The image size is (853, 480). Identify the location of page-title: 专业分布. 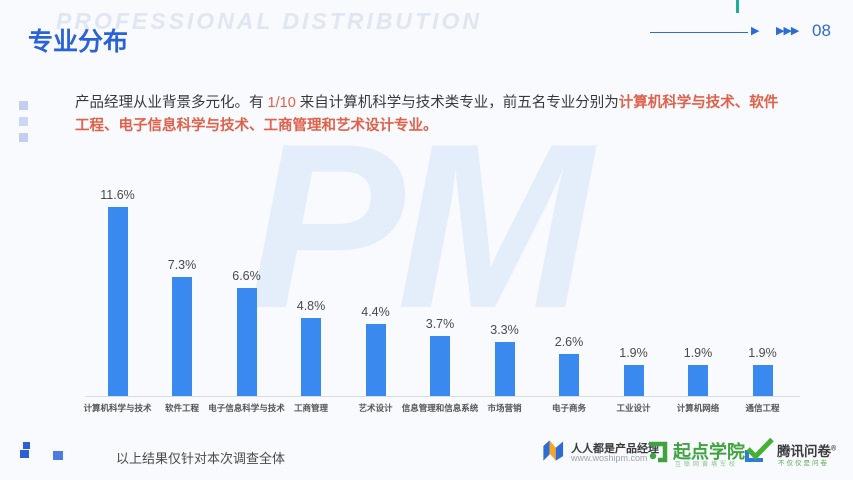
(78, 42).